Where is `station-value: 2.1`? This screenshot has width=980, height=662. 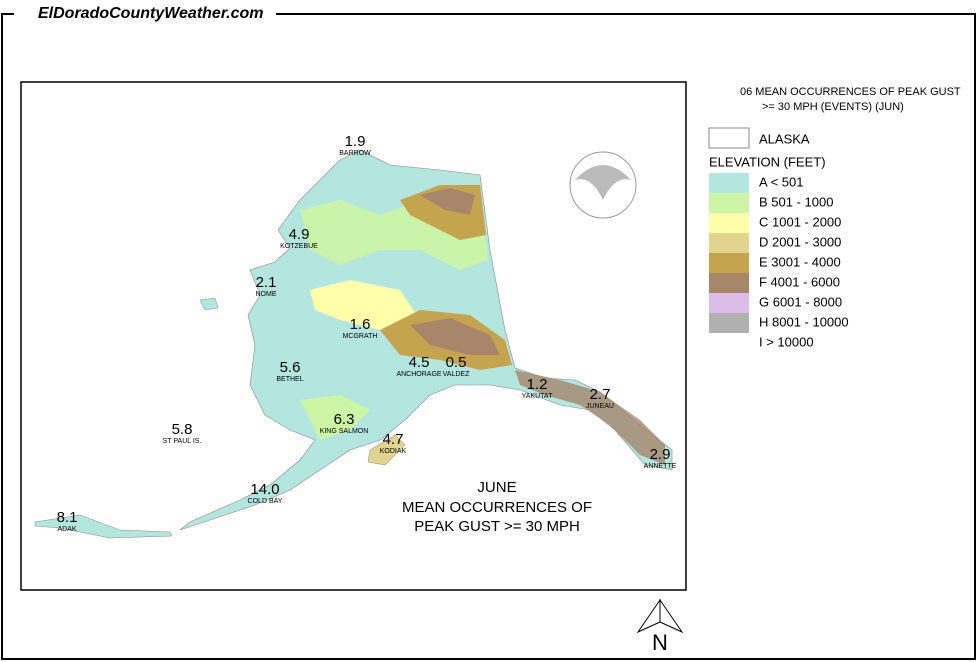
station-value: 2.1 is located at coordinates (266, 282).